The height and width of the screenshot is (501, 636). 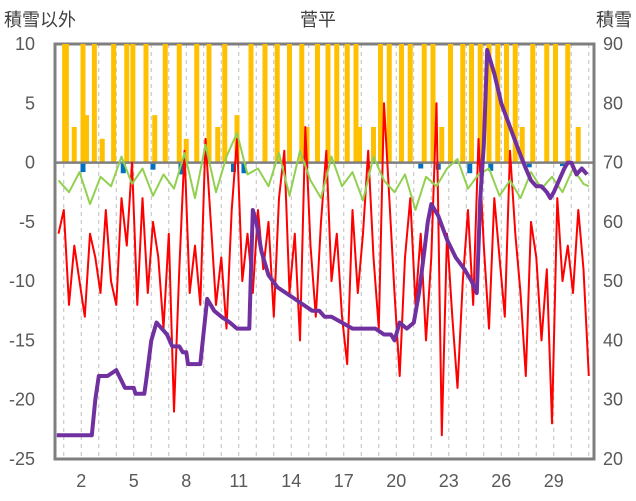 What do you see at coordinates (30, 163) in the screenshot?
I see `y-tick-left: 0` at bounding box center [30, 163].